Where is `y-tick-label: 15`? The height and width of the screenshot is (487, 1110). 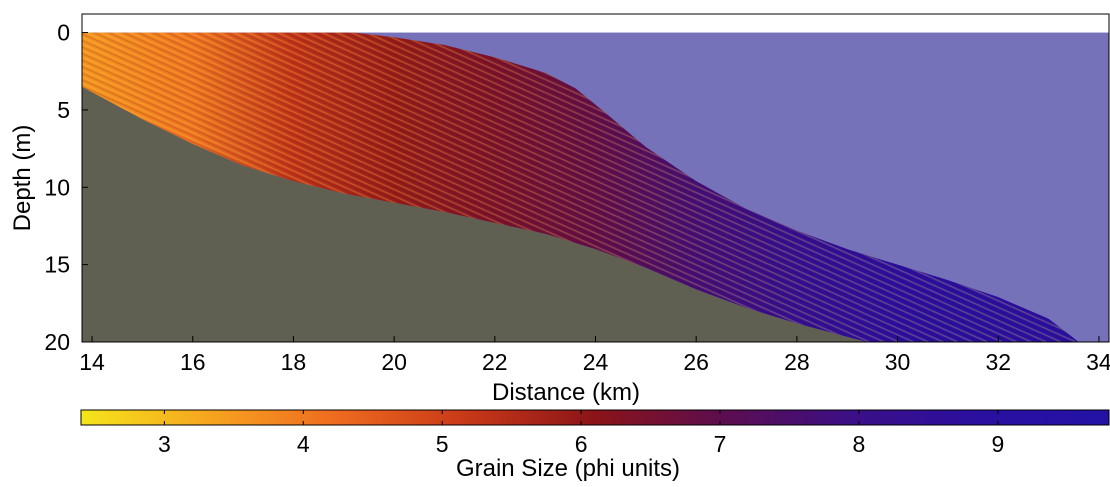
y-tick-label: 15 is located at coordinates (57, 265).